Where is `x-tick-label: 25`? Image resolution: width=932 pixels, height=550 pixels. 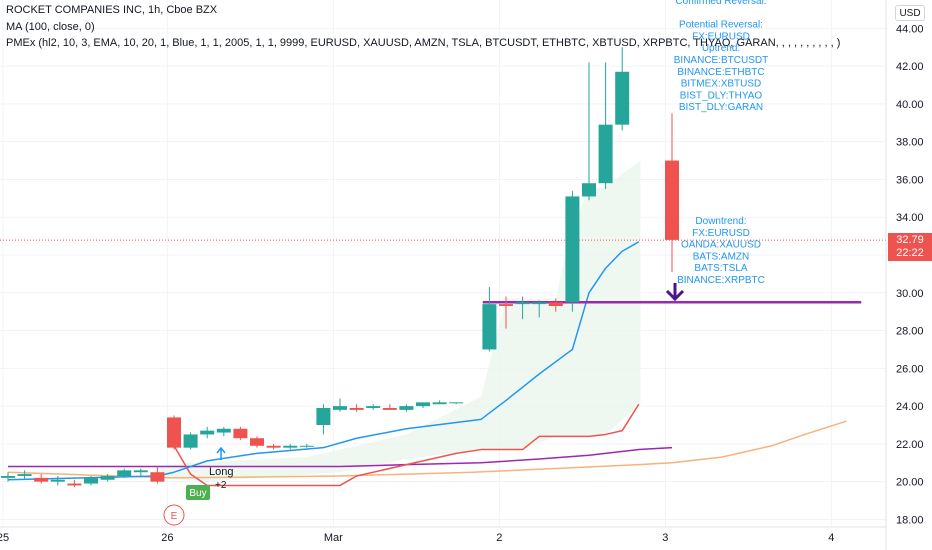
x-tick-label: 25 is located at coordinates (4, 538).